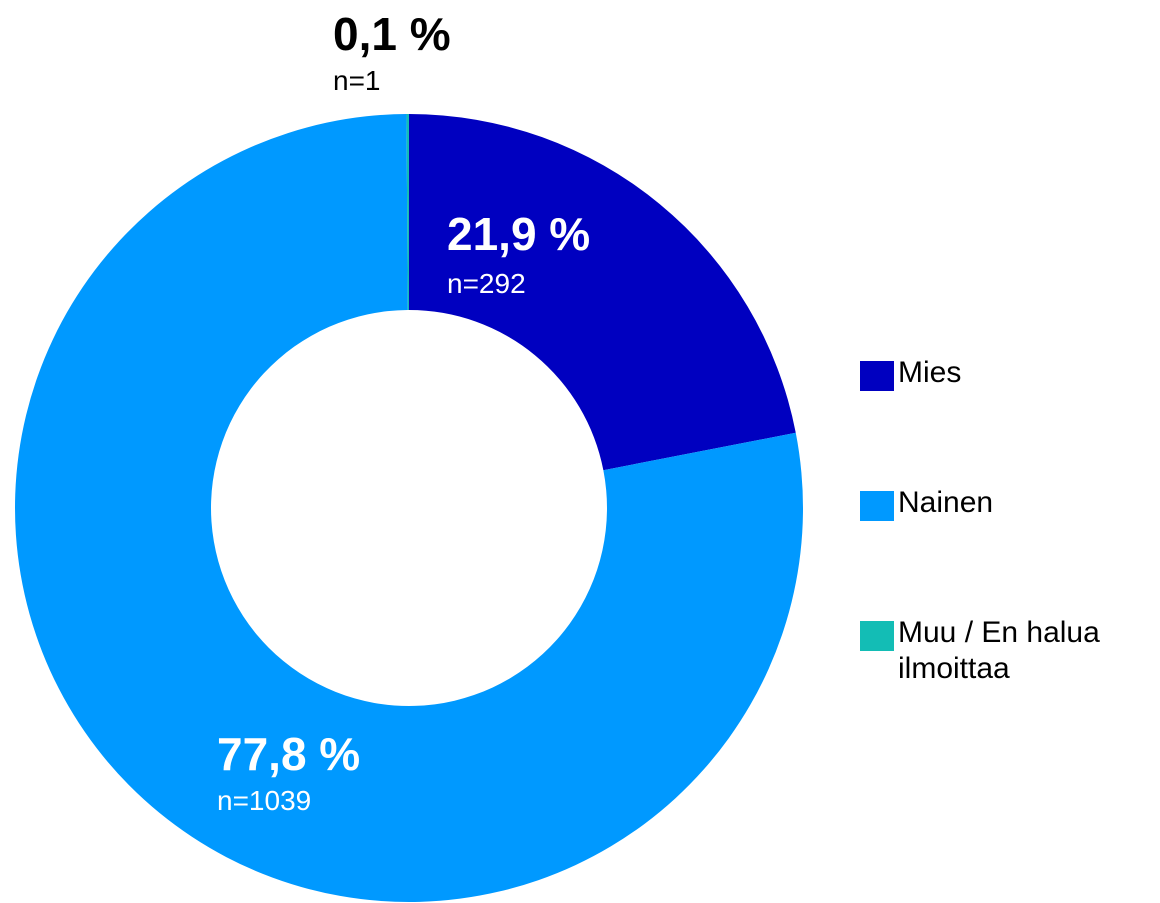 This screenshot has height=903, width=1160. I want to click on count-label: n=1039, so click(264, 800).